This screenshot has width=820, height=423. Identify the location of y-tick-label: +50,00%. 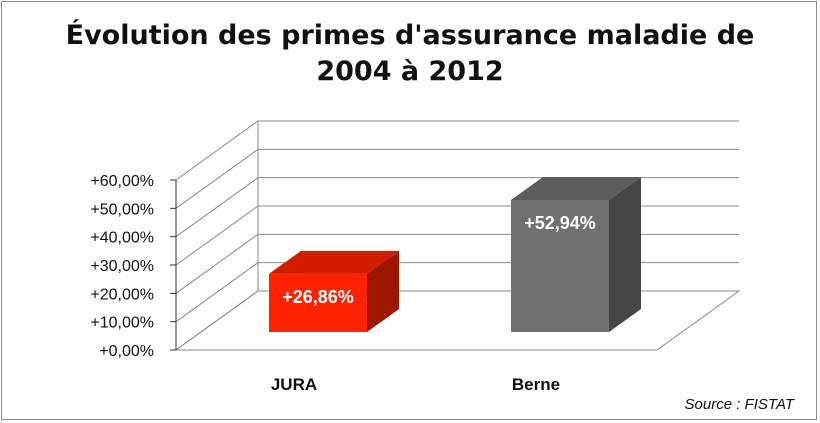
(122, 209).